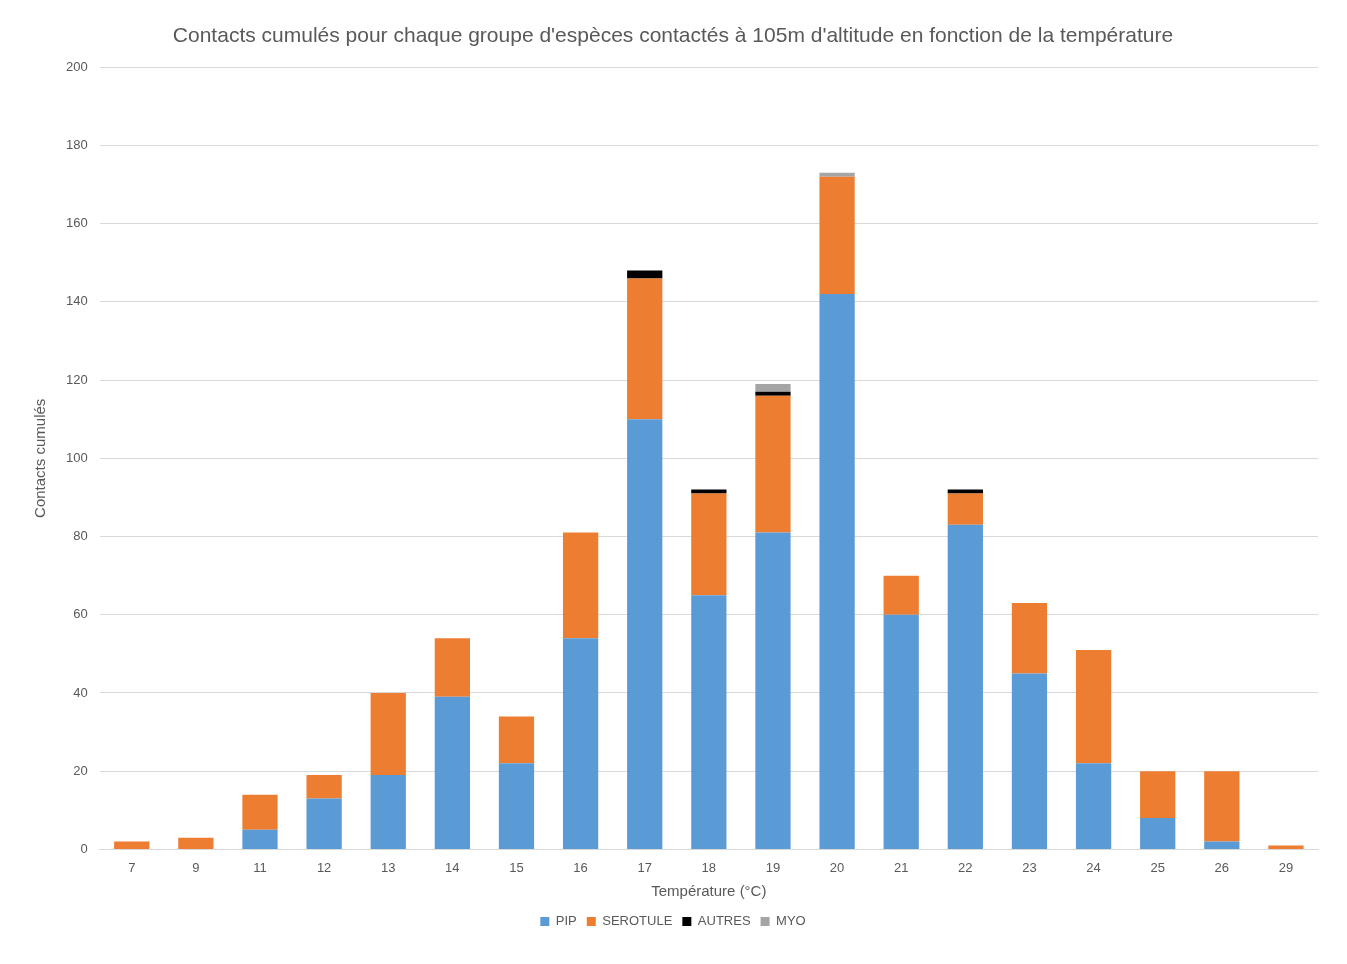 This screenshot has width=1347, height=964. I want to click on legend-label: PIP, so click(566, 921).